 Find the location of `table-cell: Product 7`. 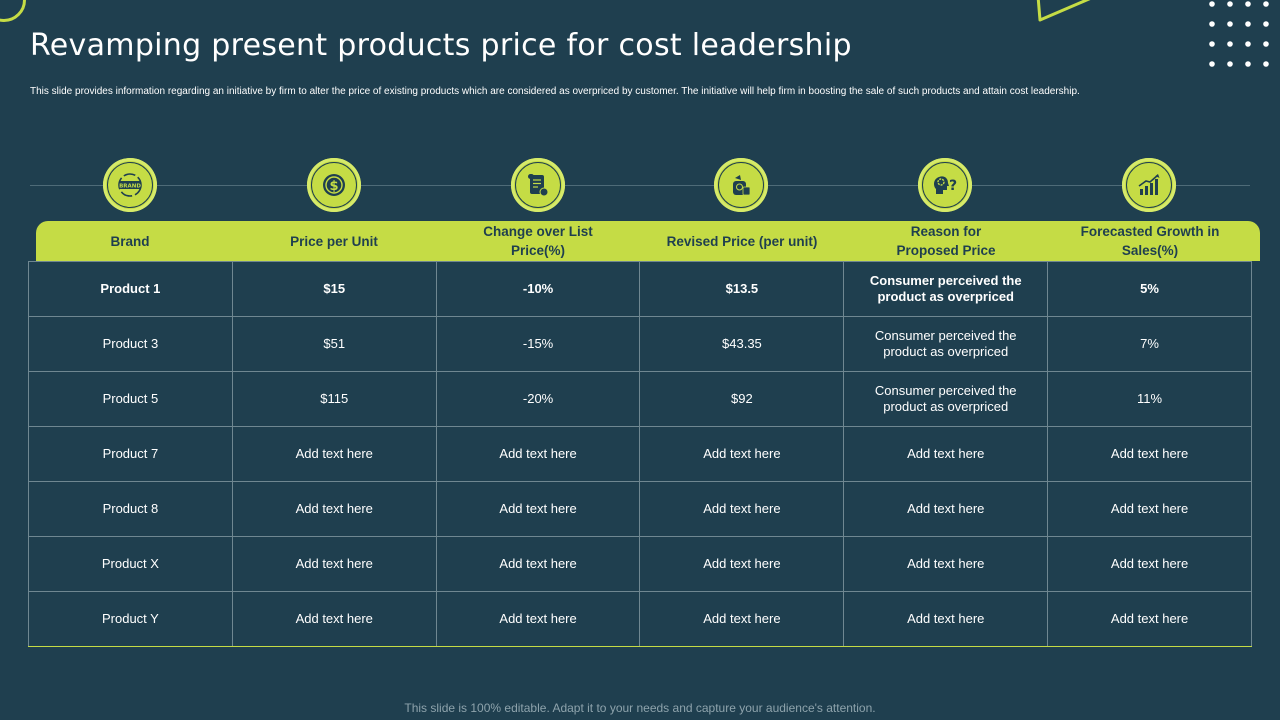

table-cell: Product 7 is located at coordinates (130, 454).